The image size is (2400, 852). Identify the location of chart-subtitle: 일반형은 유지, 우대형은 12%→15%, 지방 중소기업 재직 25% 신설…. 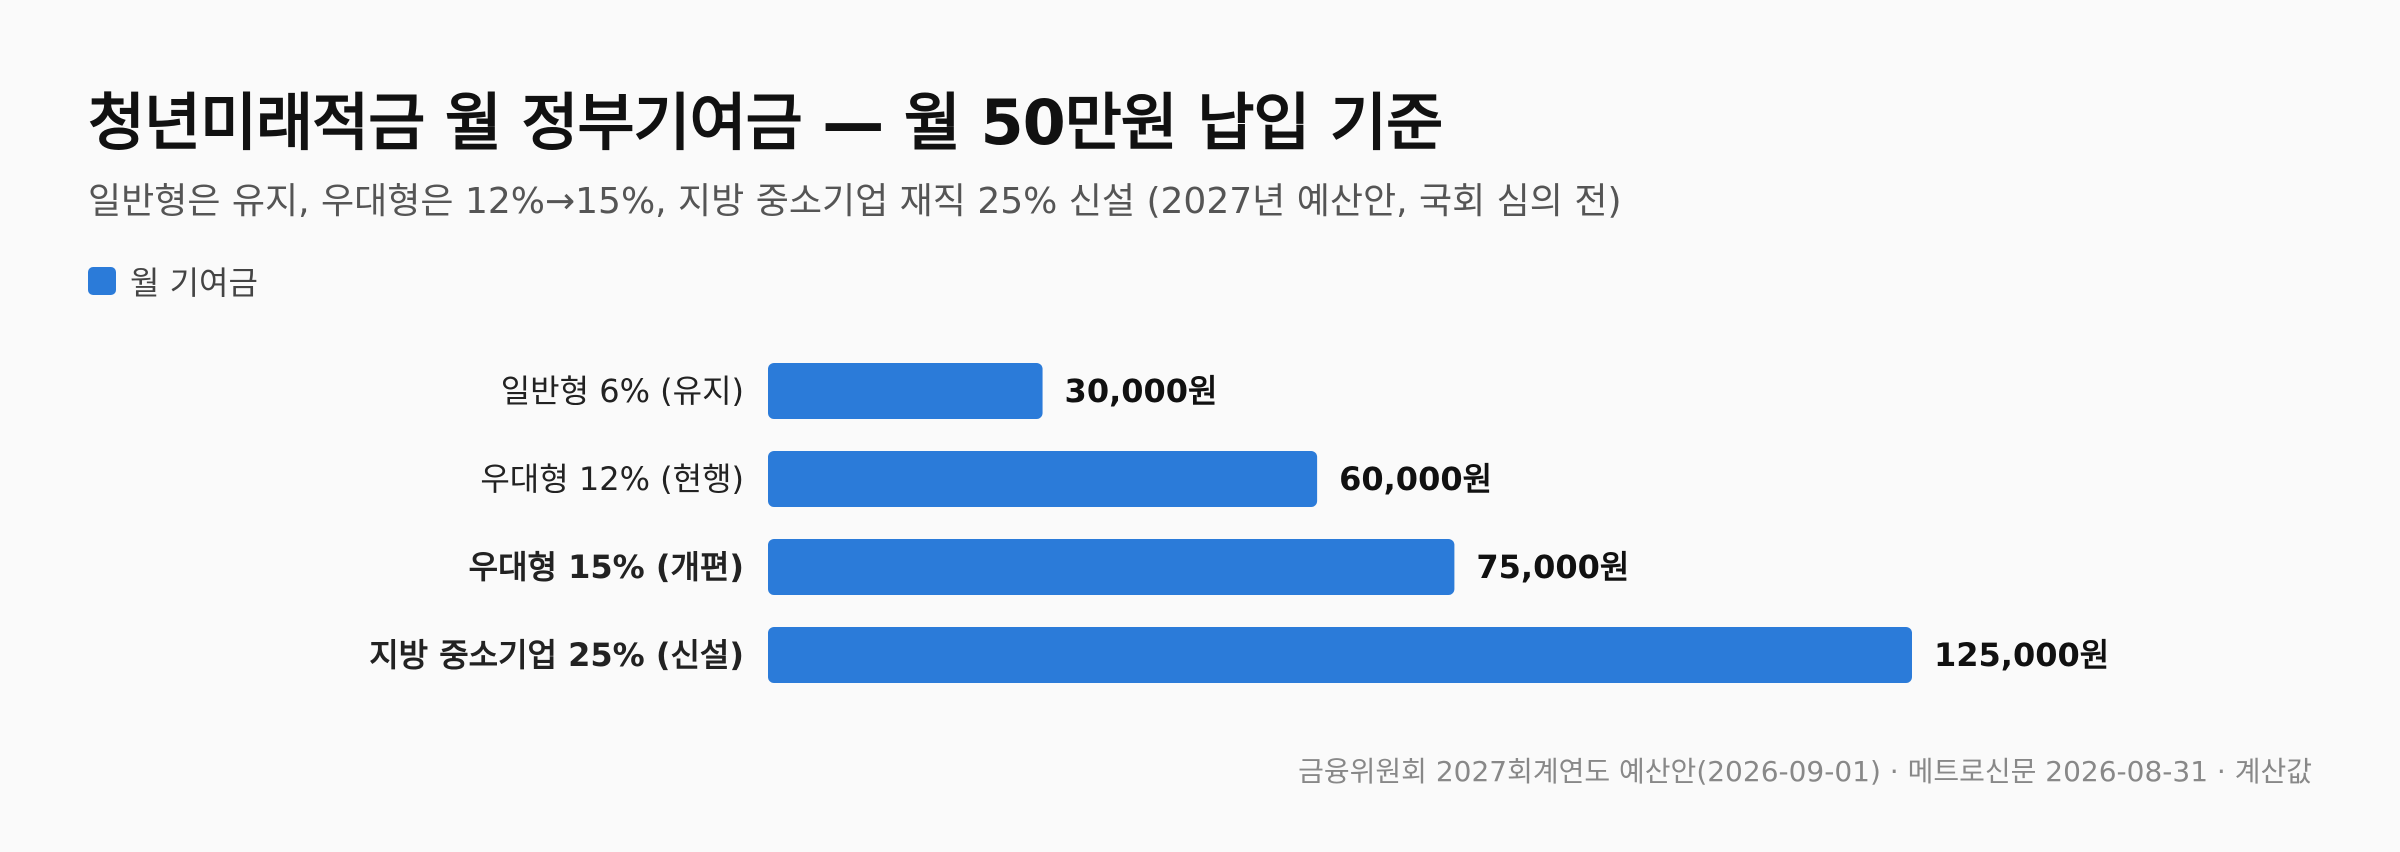
(855, 201).